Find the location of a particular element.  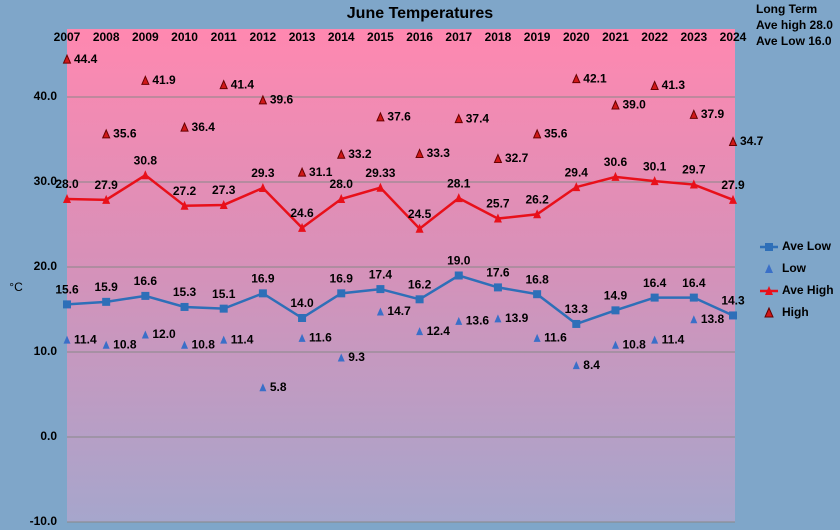

data-label: 37.6 is located at coordinates (399, 117).